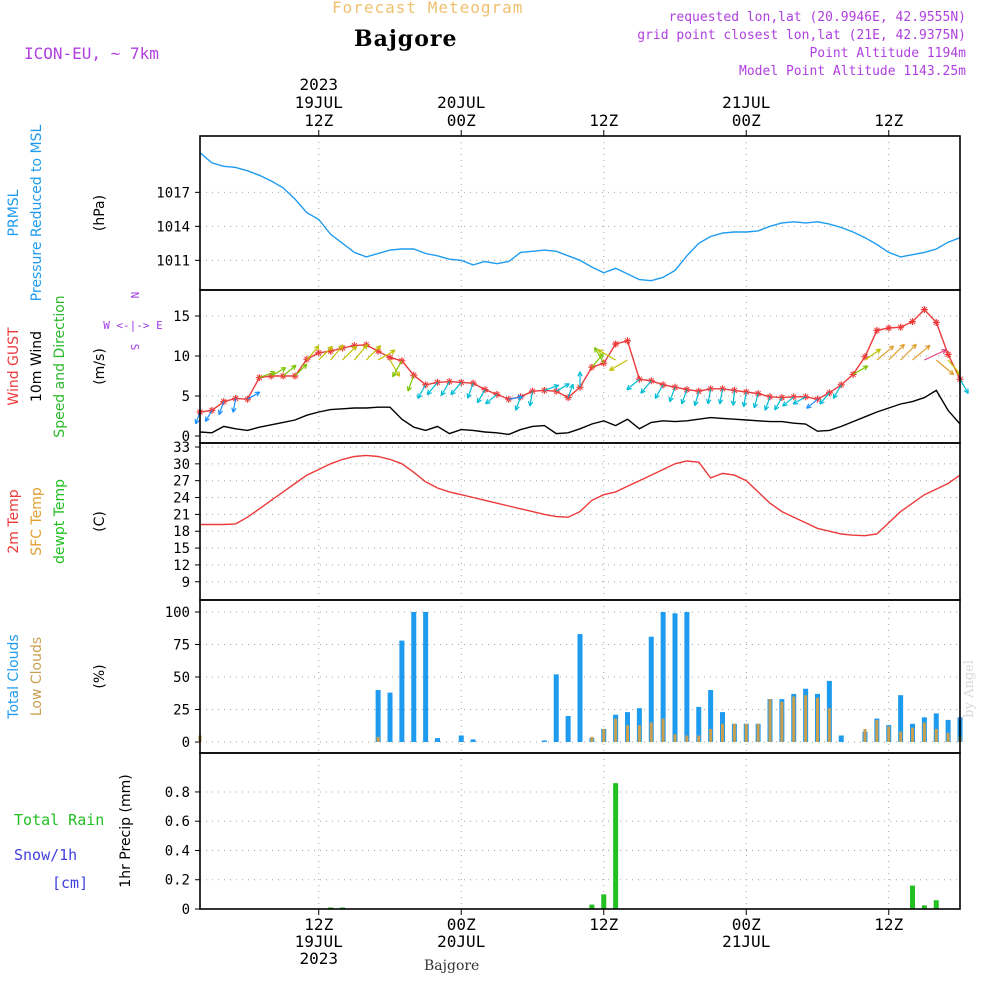 This screenshot has height=1000, width=1000. Describe the element at coordinates (177, 822) in the screenshot. I see `y-tick-label: 0.6` at that location.